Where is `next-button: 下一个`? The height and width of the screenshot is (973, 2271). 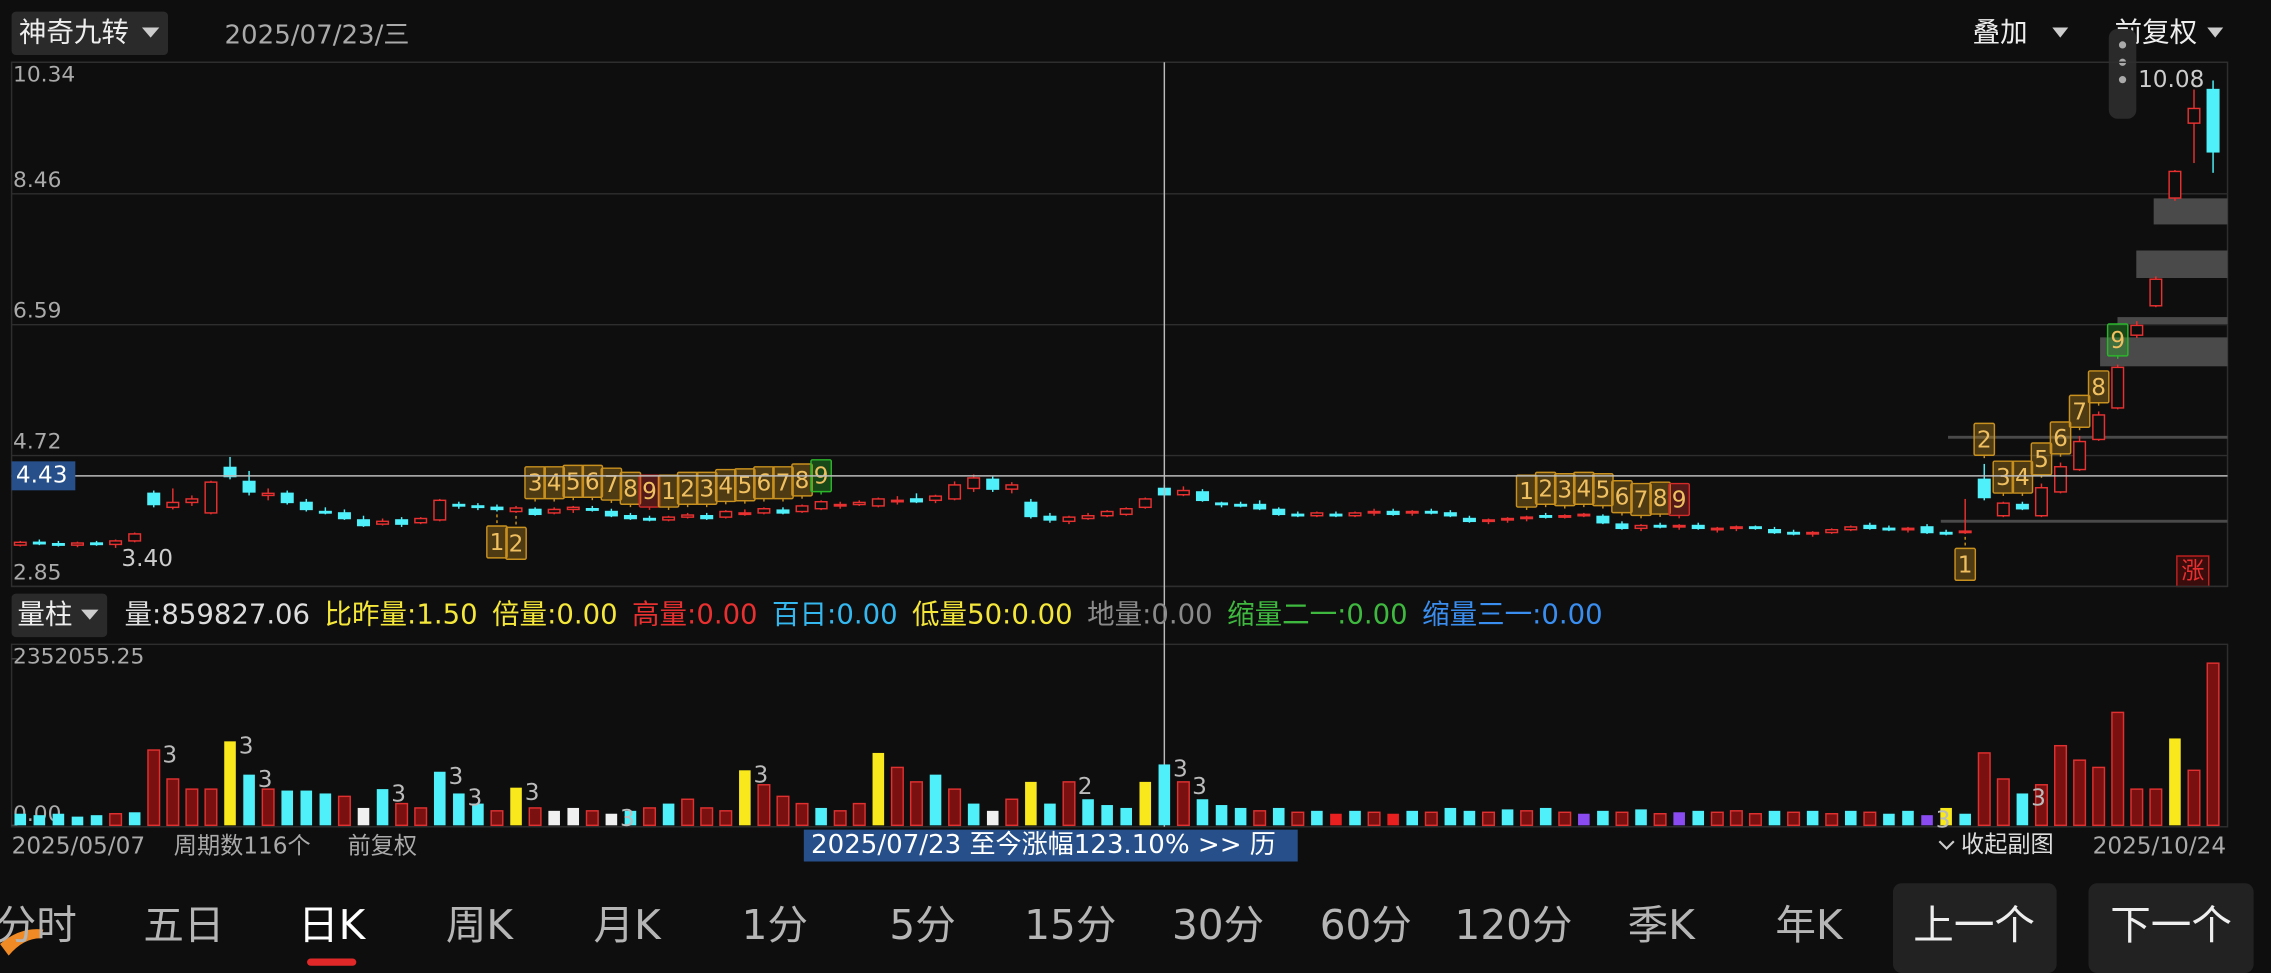 next-button: 下一个 is located at coordinates (2171, 925).